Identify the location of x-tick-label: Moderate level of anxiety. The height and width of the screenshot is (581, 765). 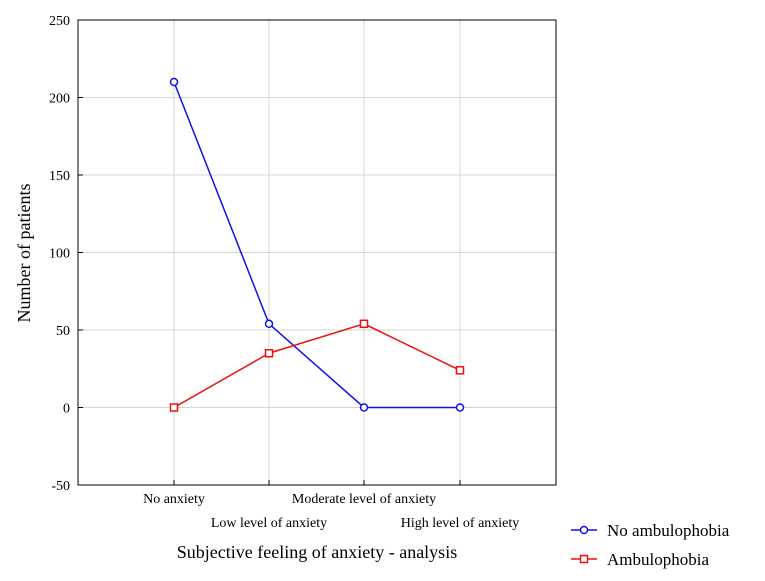
(364, 499).